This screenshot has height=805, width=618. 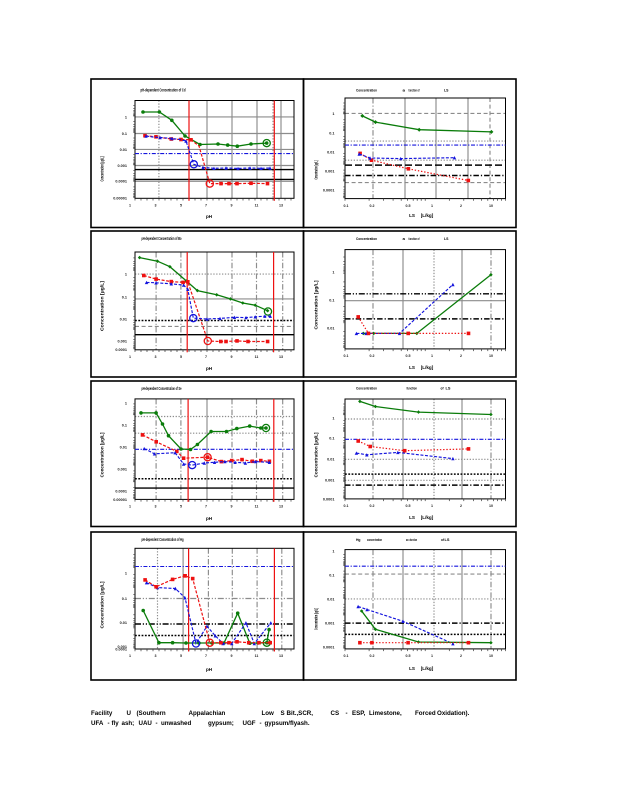 I want to click on svg-text: Oxidation)., so click(x=453, y=713).